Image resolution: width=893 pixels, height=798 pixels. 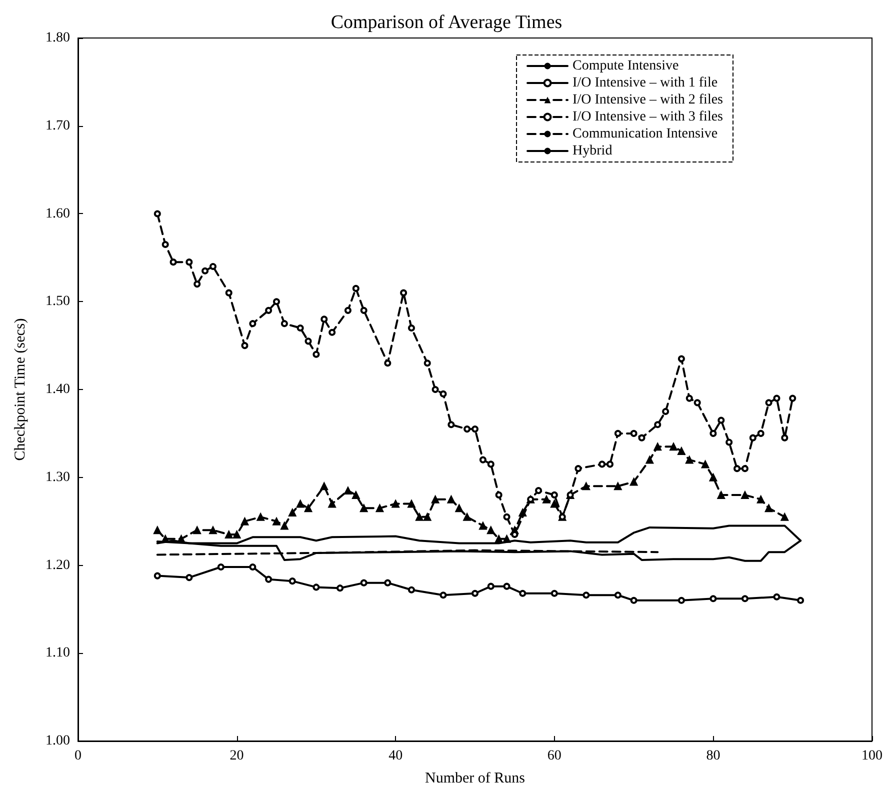 What do you see at coordinates (648, 100) in the screenshot?
I see `legend-label: I/O Intensive – with 2 files` at bounding box center [648, 100].